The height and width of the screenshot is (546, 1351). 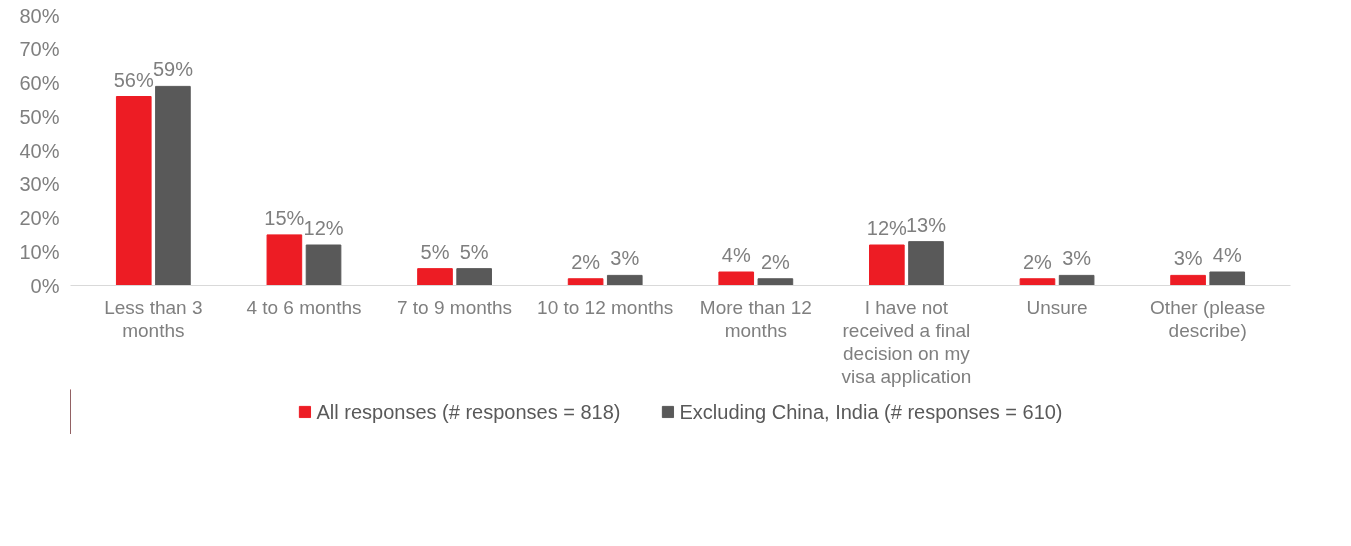 What do you see at coordinates (455, 307) in the screenshot?
I see `x-tick-label: 7 to 9 months` at bounding box center [455, 307].